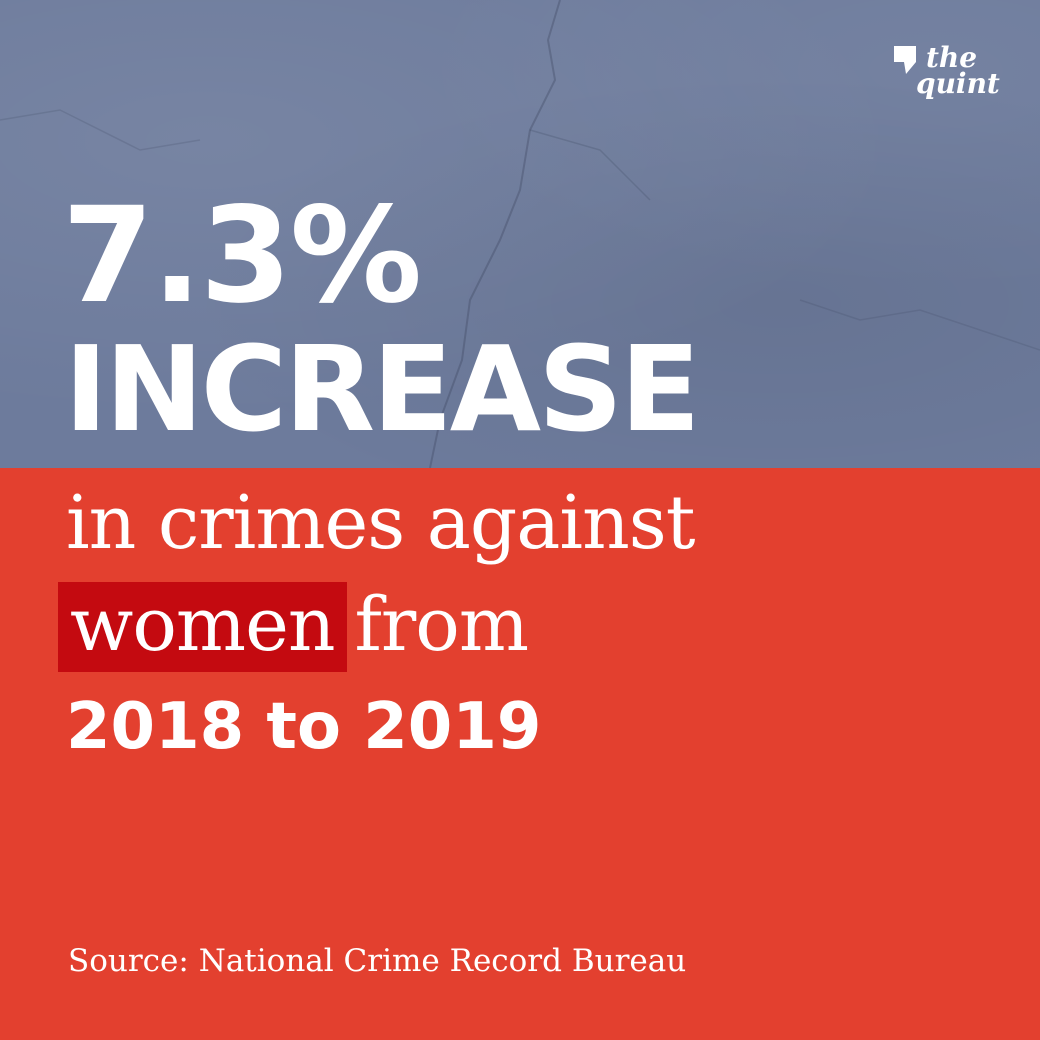  I want to click on the-quint-logo: the quint, so click(945, 77).